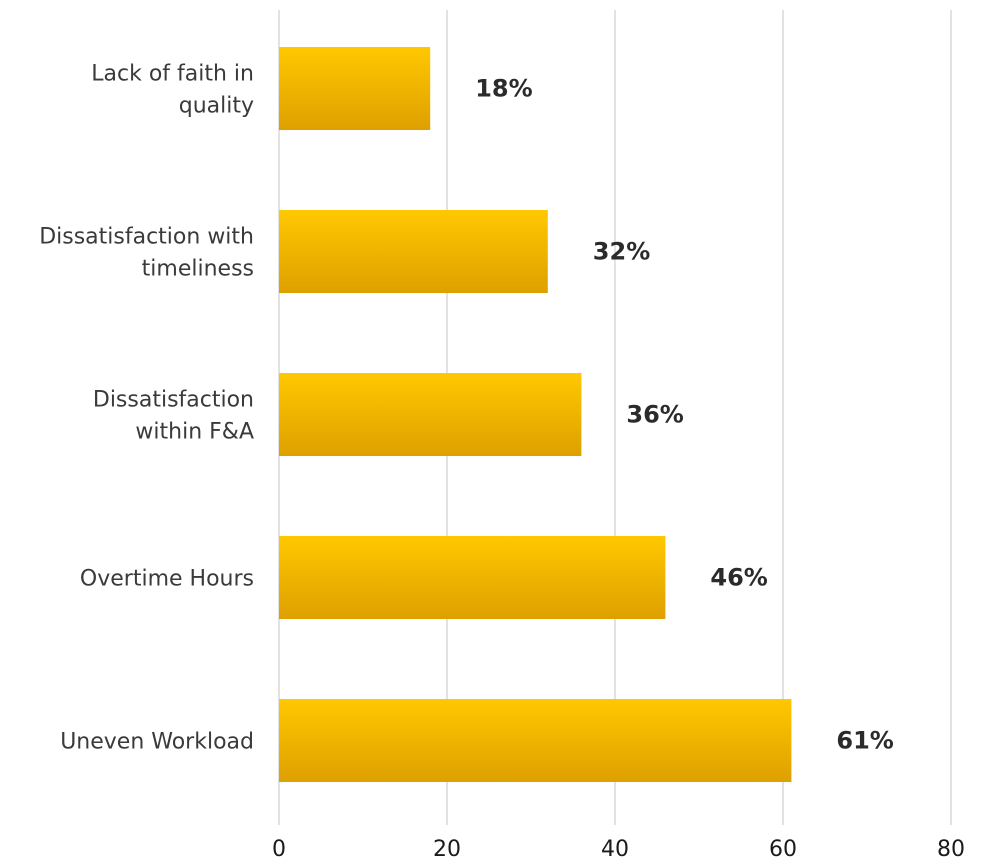 The image size is (987, 866). Describe the element at coordinates (216, 106) in the screenshot. I see `category-label-line: quality` at that location.